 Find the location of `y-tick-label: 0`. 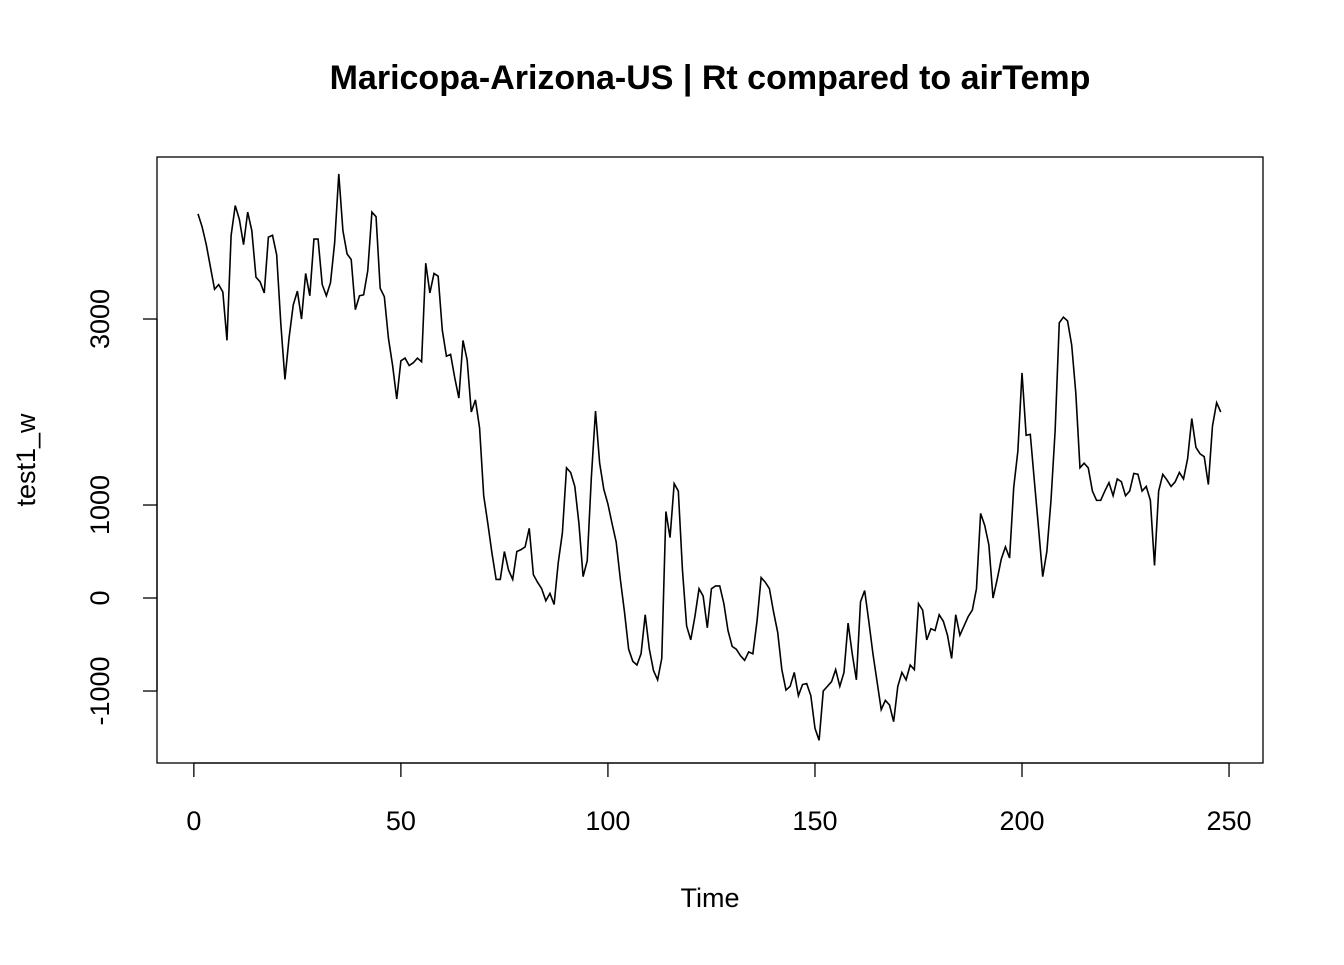

y-tick-label: 0 is located at coordinates (100, 597).